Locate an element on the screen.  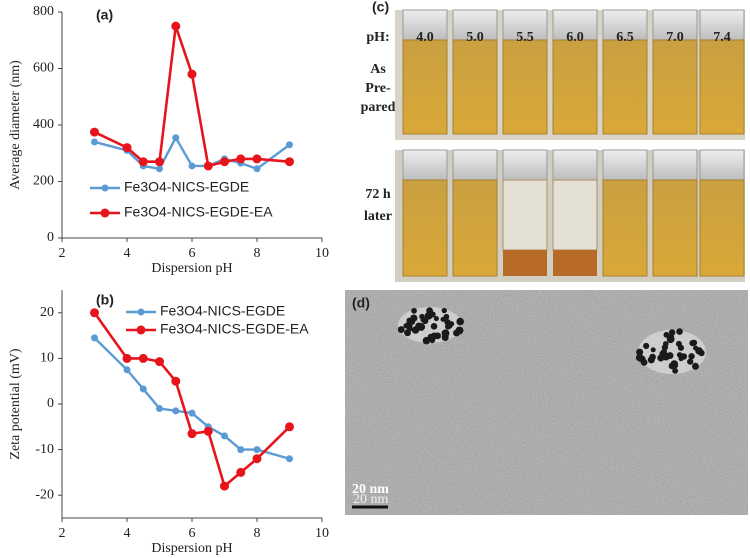
y-axis-label: Average diameter (nm) is located at coordinates (15, 125).